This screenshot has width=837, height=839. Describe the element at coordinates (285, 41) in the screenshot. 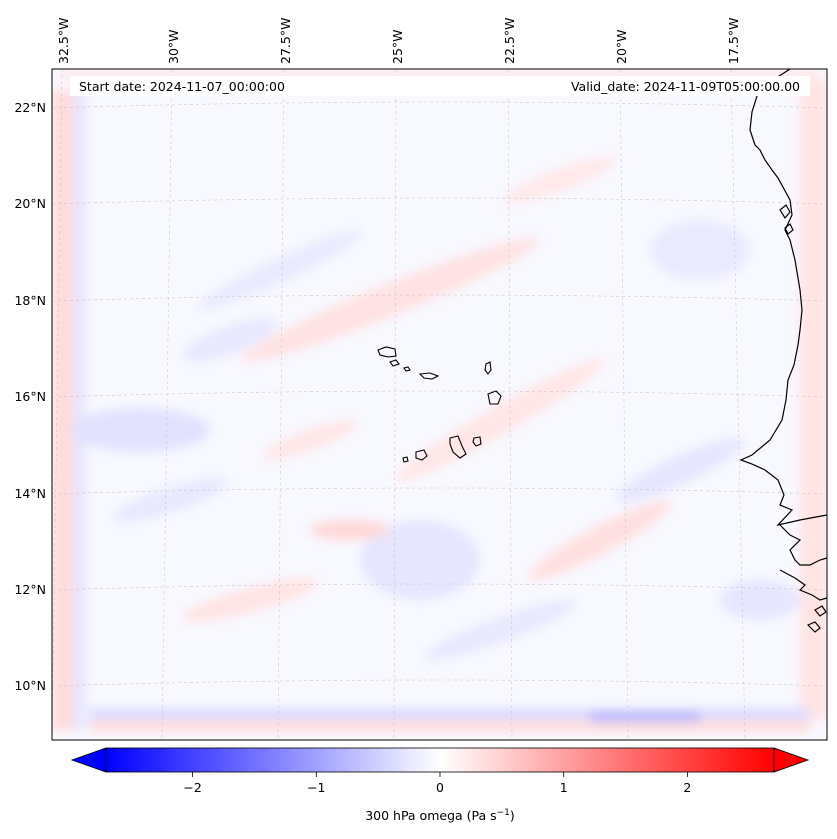

I see `lon-label: 27.5°W` at that location.